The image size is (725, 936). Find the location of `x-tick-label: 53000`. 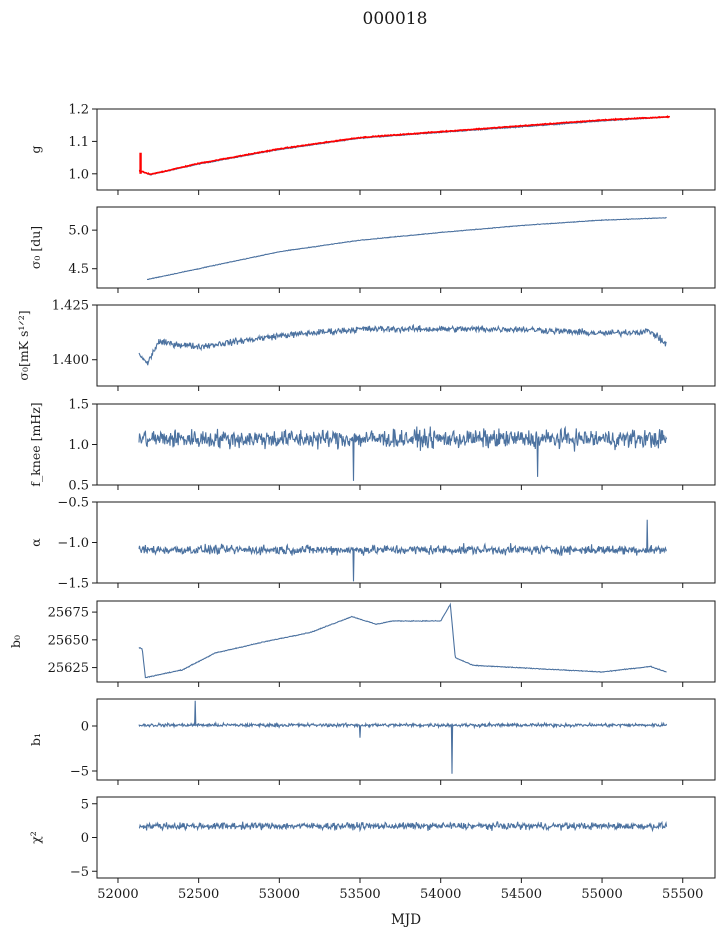

x-tick-label: 53000 is located at coordinates (279, 894).